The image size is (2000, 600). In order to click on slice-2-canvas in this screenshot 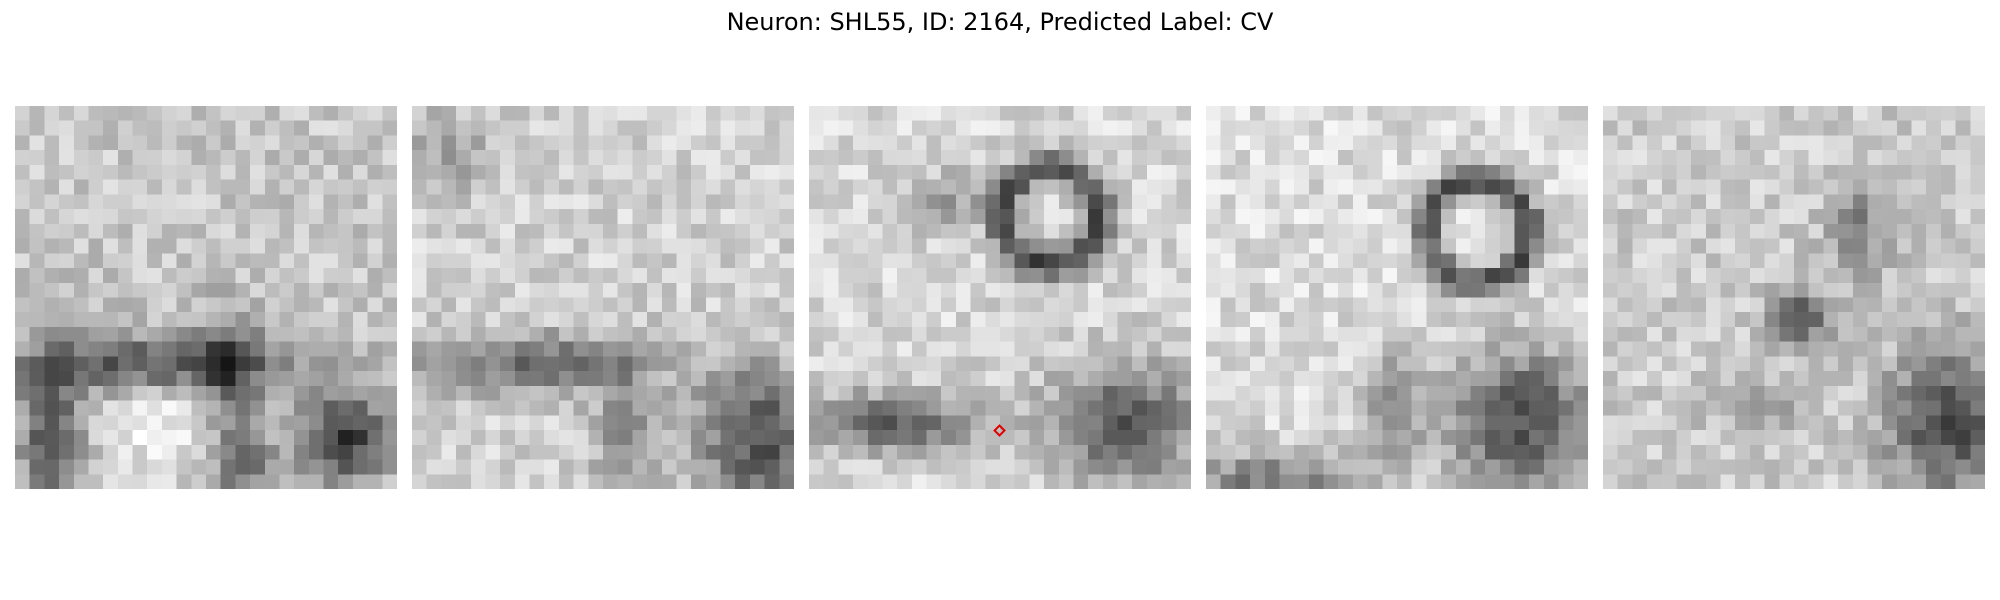, I will do `click(1000, 297)`.